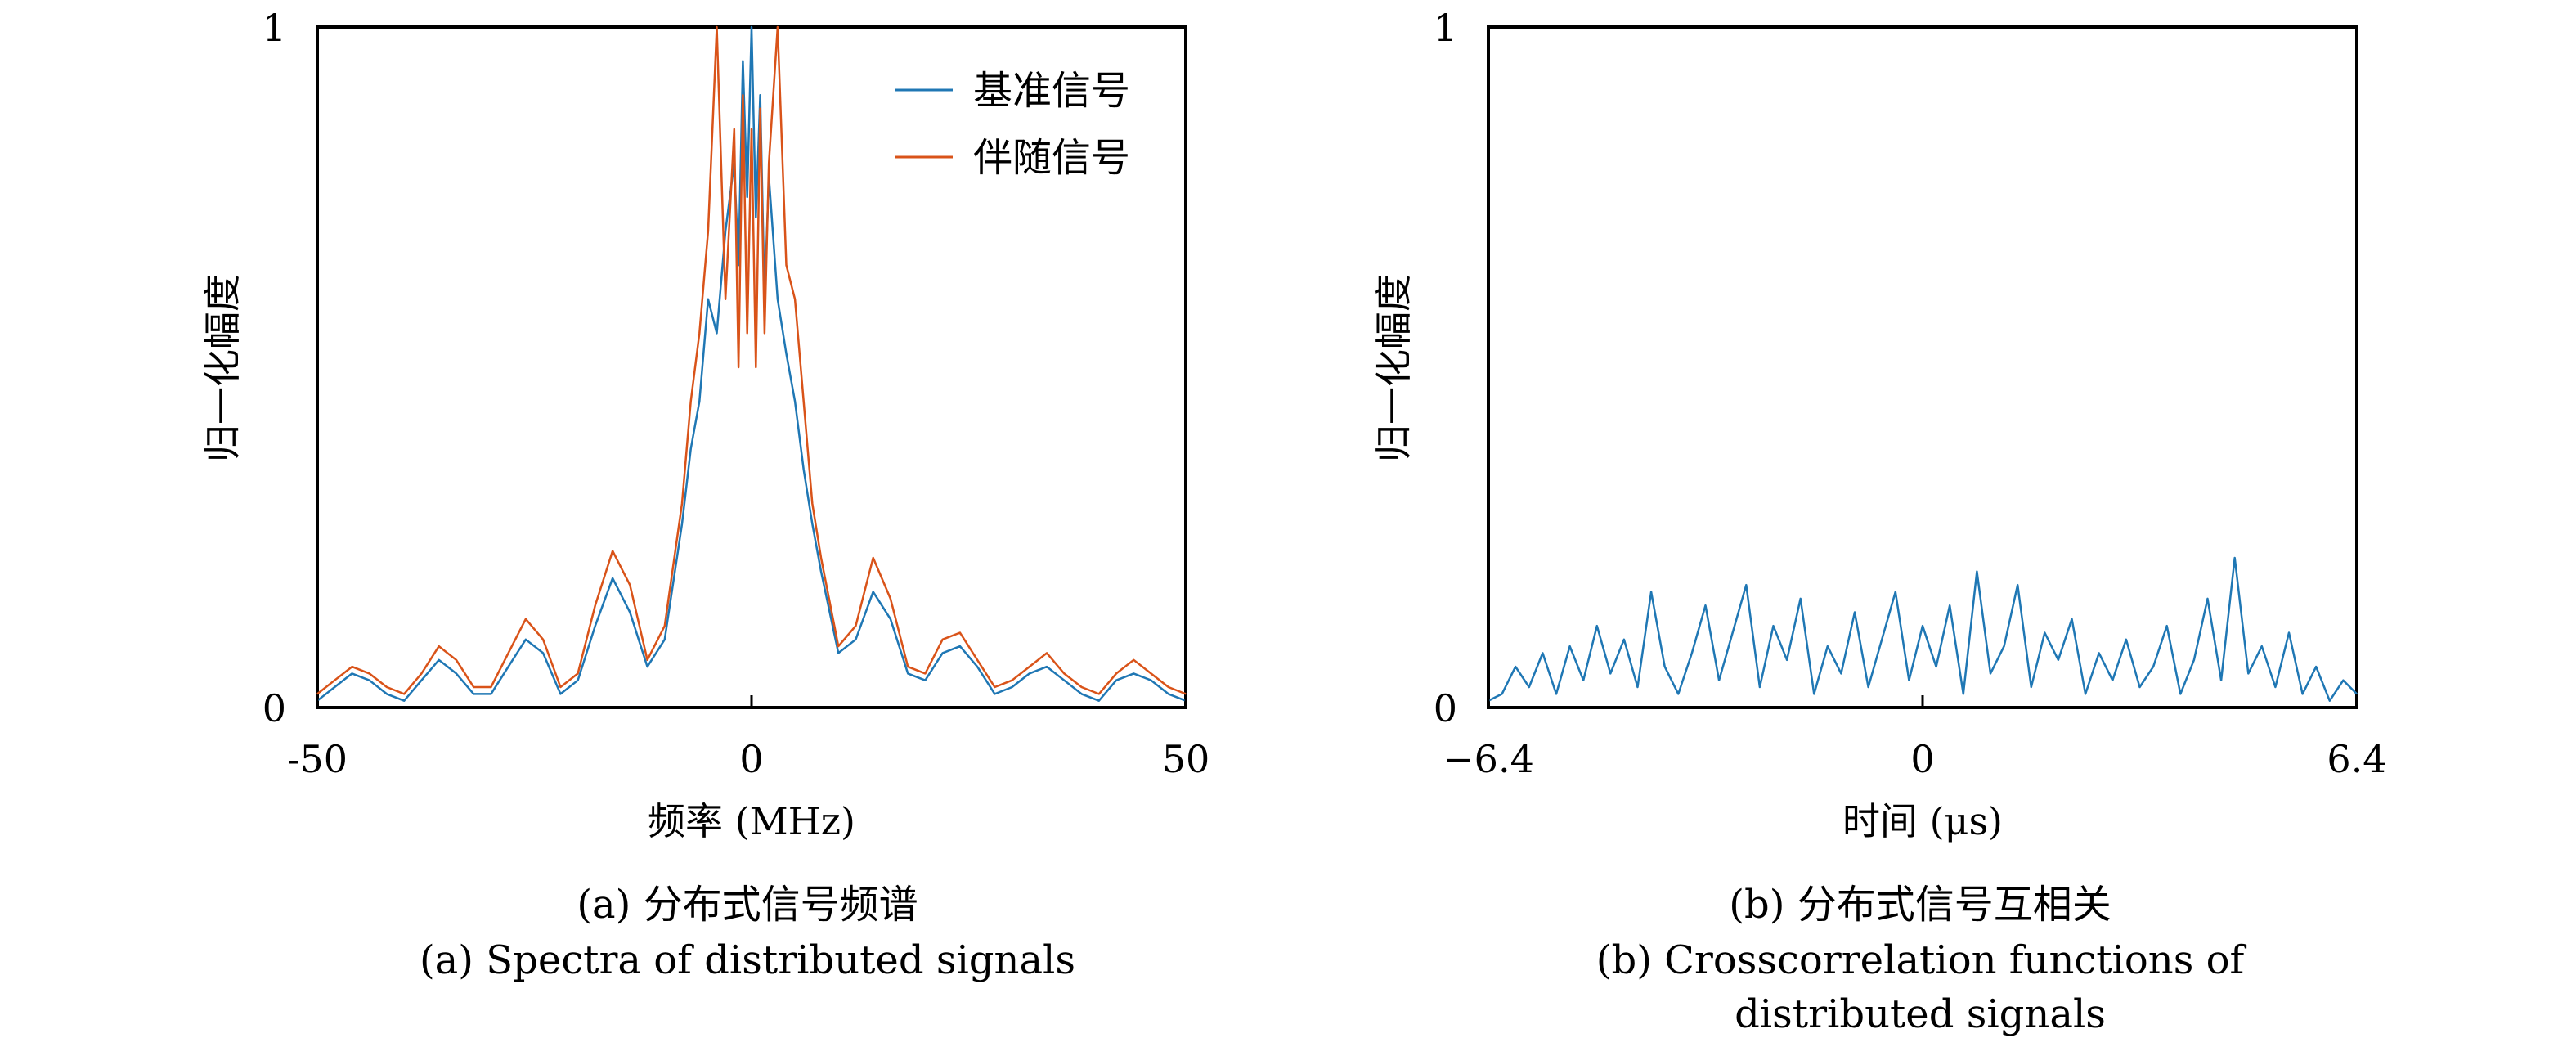 The image size is (2576, 1047). What do you see at coordinates (1920, 1014) in the screenshot?
I see `panel-b-caption-en-line2: distributed signals` at bounding box center [1920, 1014].